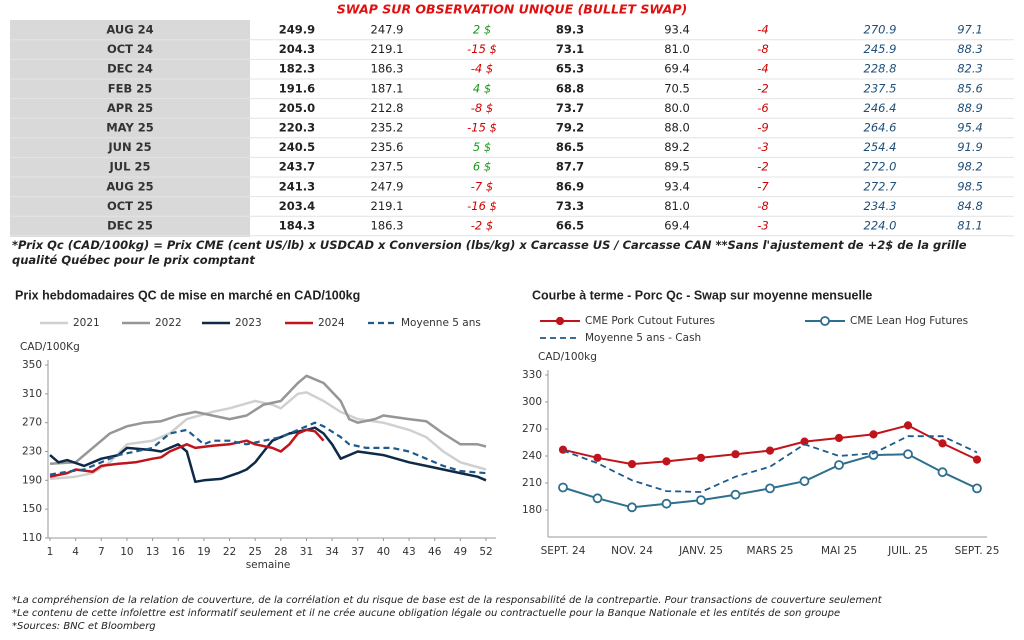  I want to click on y-tick-label: 240, so click(532, 456).